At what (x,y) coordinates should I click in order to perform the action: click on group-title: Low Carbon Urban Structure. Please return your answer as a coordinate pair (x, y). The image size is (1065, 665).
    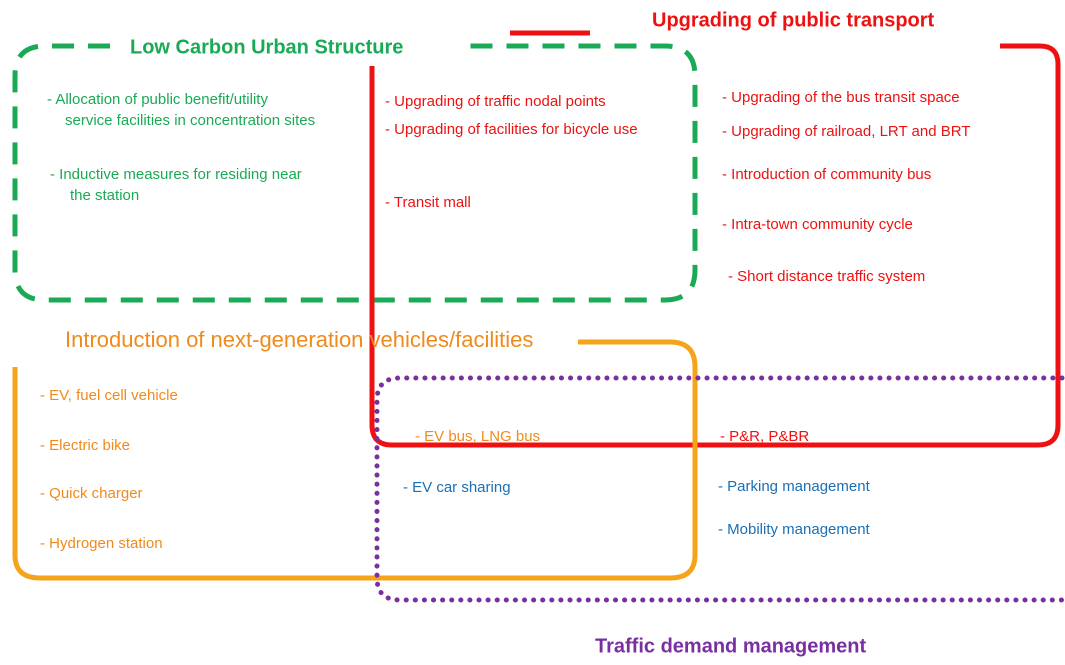
    Looking at the image, I should click on (266, 47).